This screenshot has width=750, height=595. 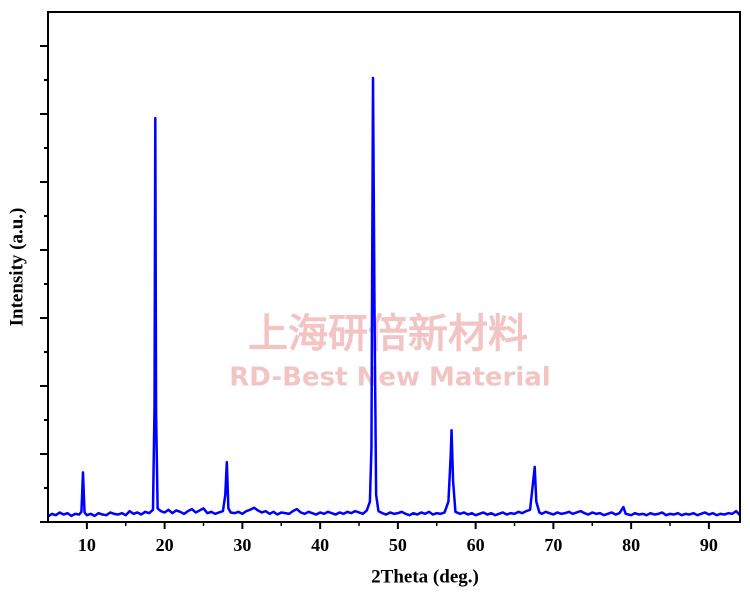 I want to click on x-tick-label: 10, so click(x=87, y=545).